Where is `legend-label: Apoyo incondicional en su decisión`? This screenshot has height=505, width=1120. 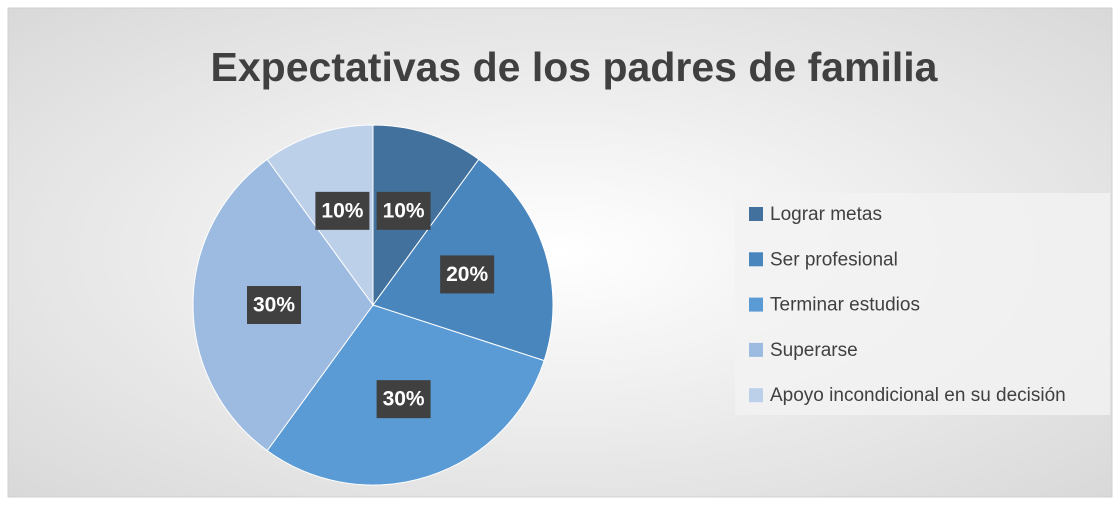
legend-label: Apoyo incondicional en su decisión is located at coordinates (918, 395).